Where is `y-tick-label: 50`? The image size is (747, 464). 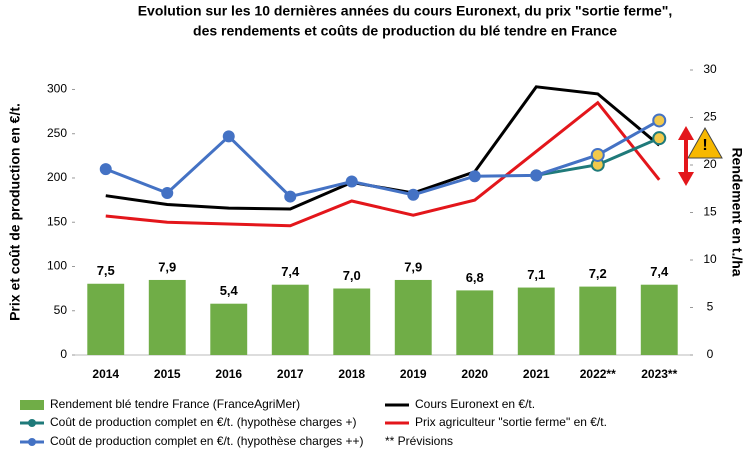 y-tick-label: 50 is located at coordinates (61, 310).